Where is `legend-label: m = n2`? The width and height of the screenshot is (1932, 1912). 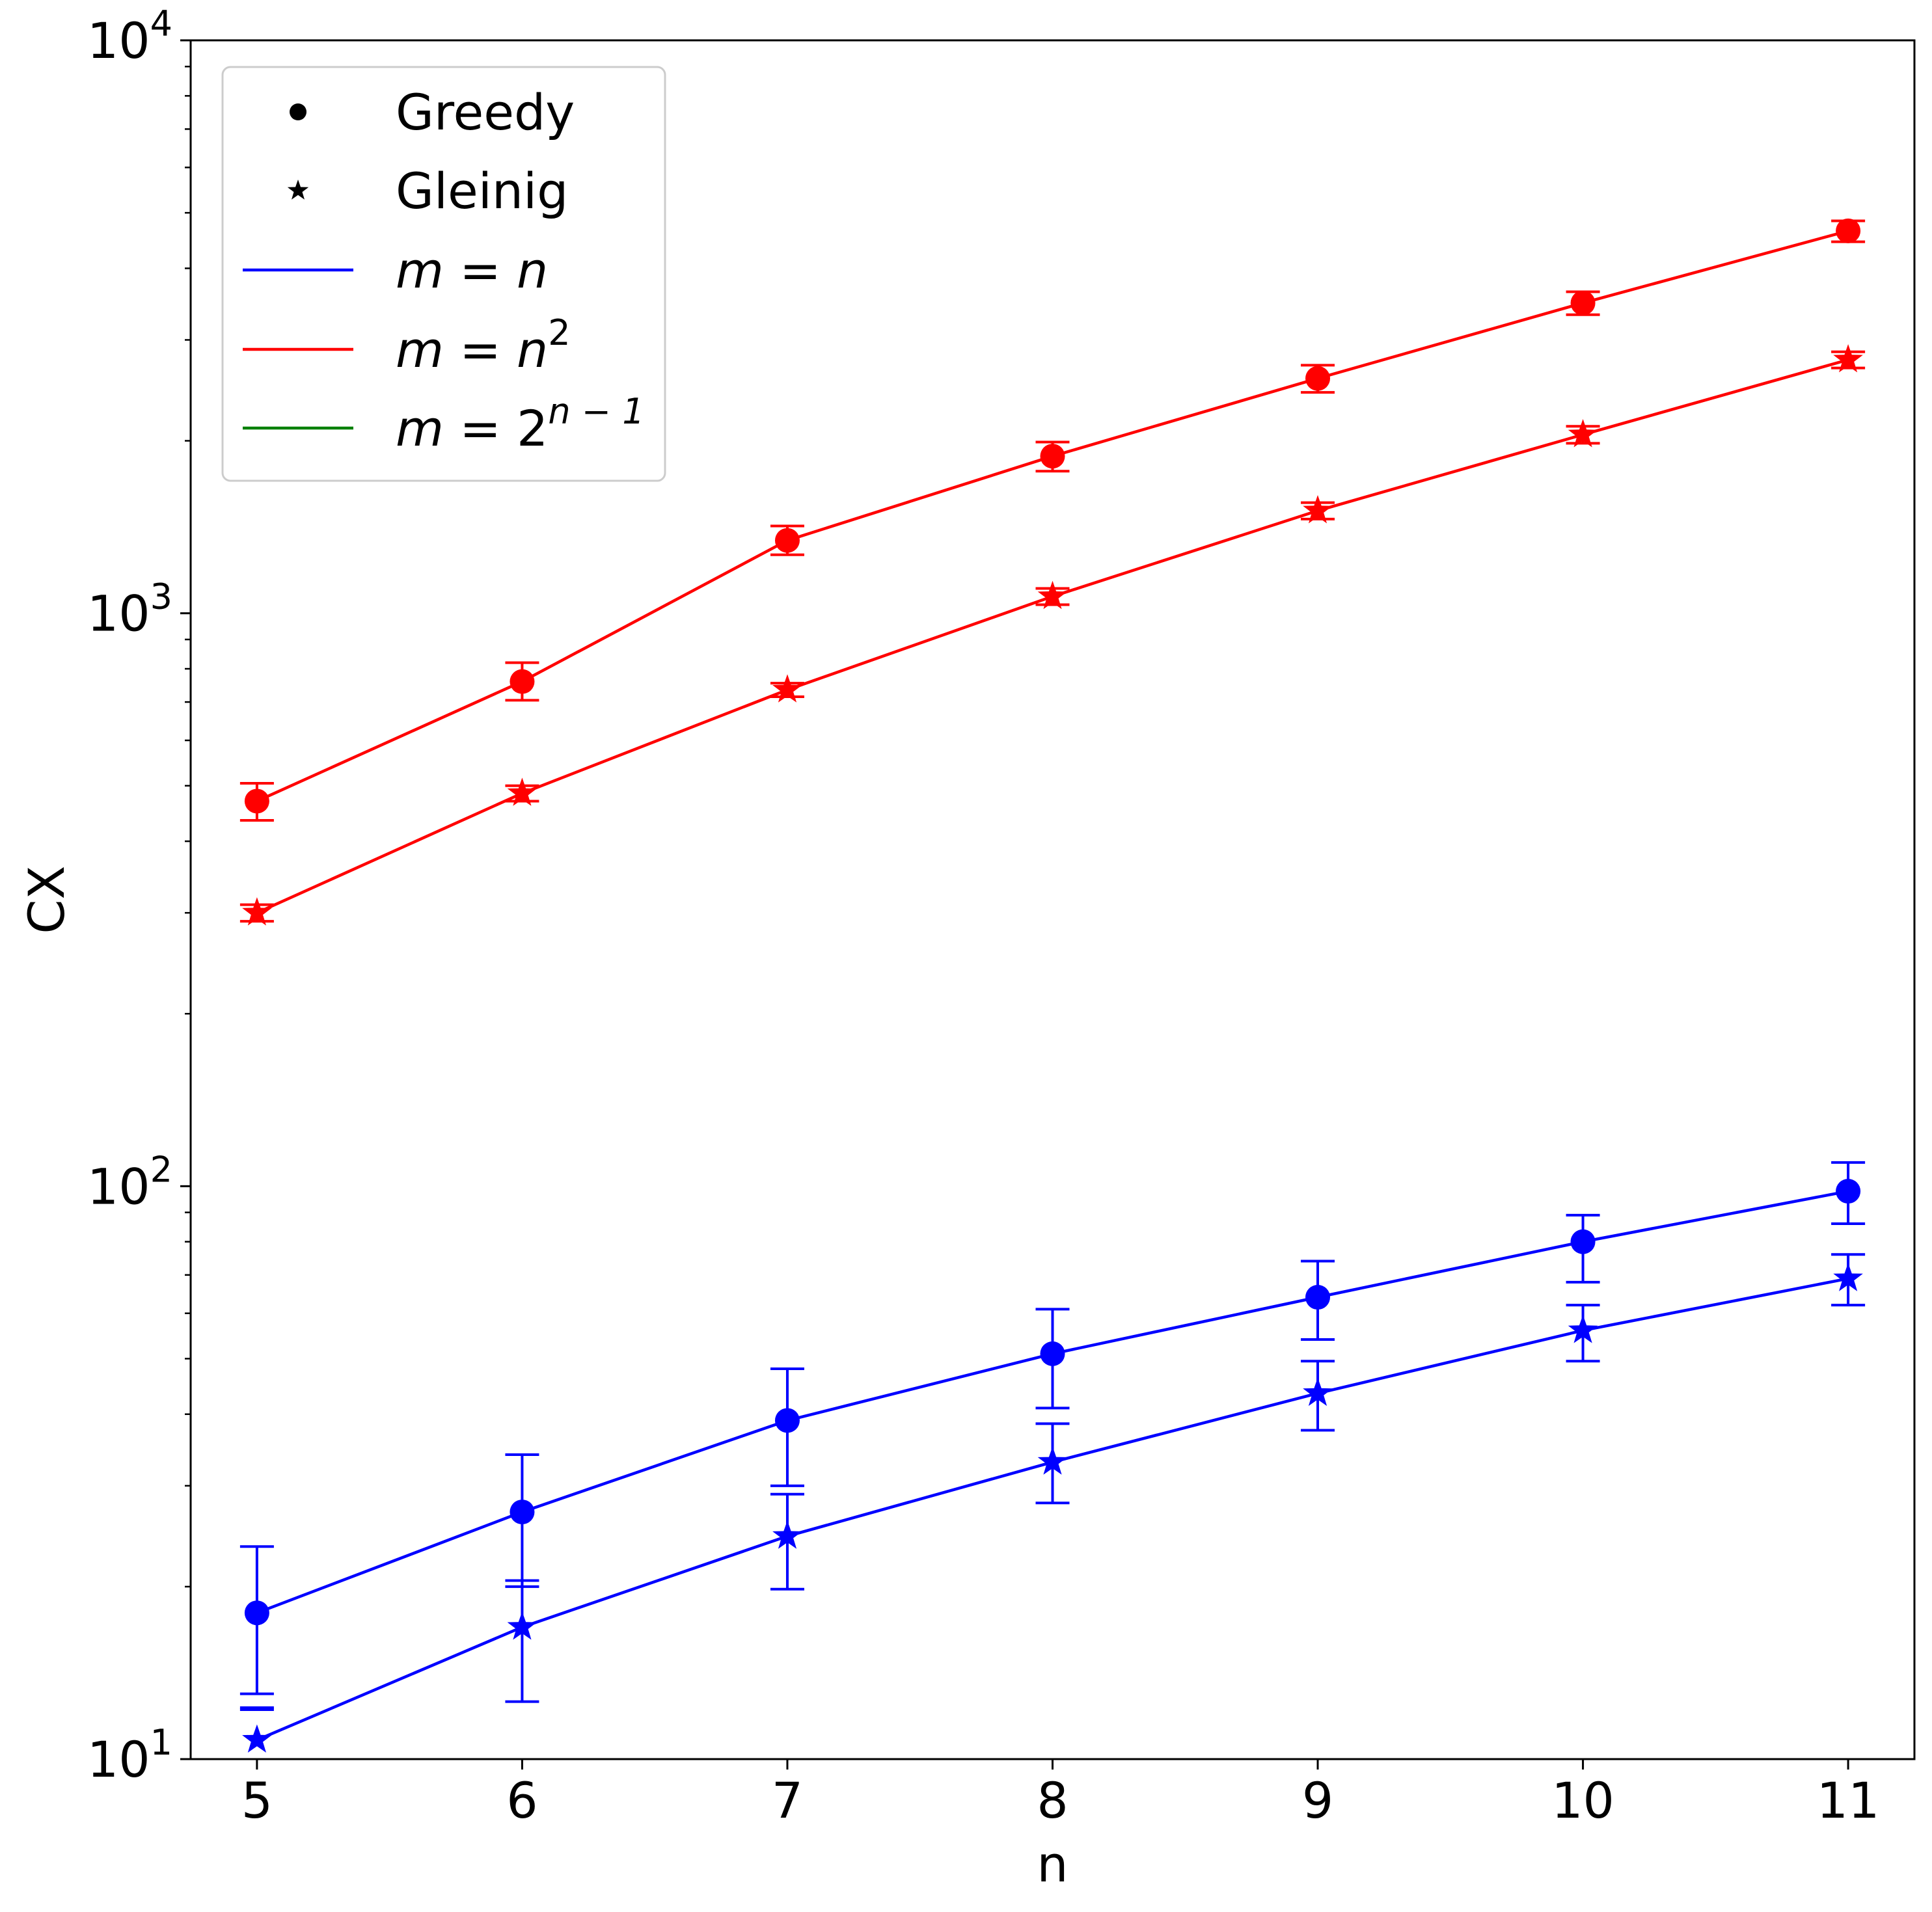 legend-label: m = n2 is located at coordinates (484, 345).